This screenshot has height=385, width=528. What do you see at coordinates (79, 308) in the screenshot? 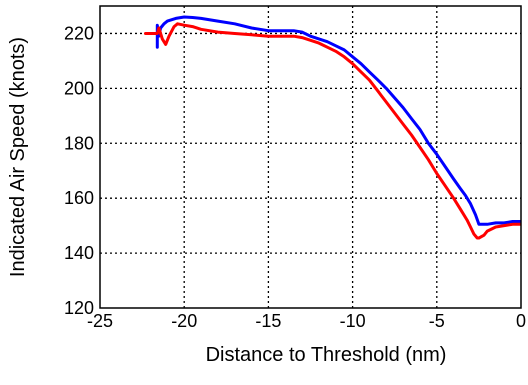
I see `y-tick-label: 120` at bounding box center [79, 308].